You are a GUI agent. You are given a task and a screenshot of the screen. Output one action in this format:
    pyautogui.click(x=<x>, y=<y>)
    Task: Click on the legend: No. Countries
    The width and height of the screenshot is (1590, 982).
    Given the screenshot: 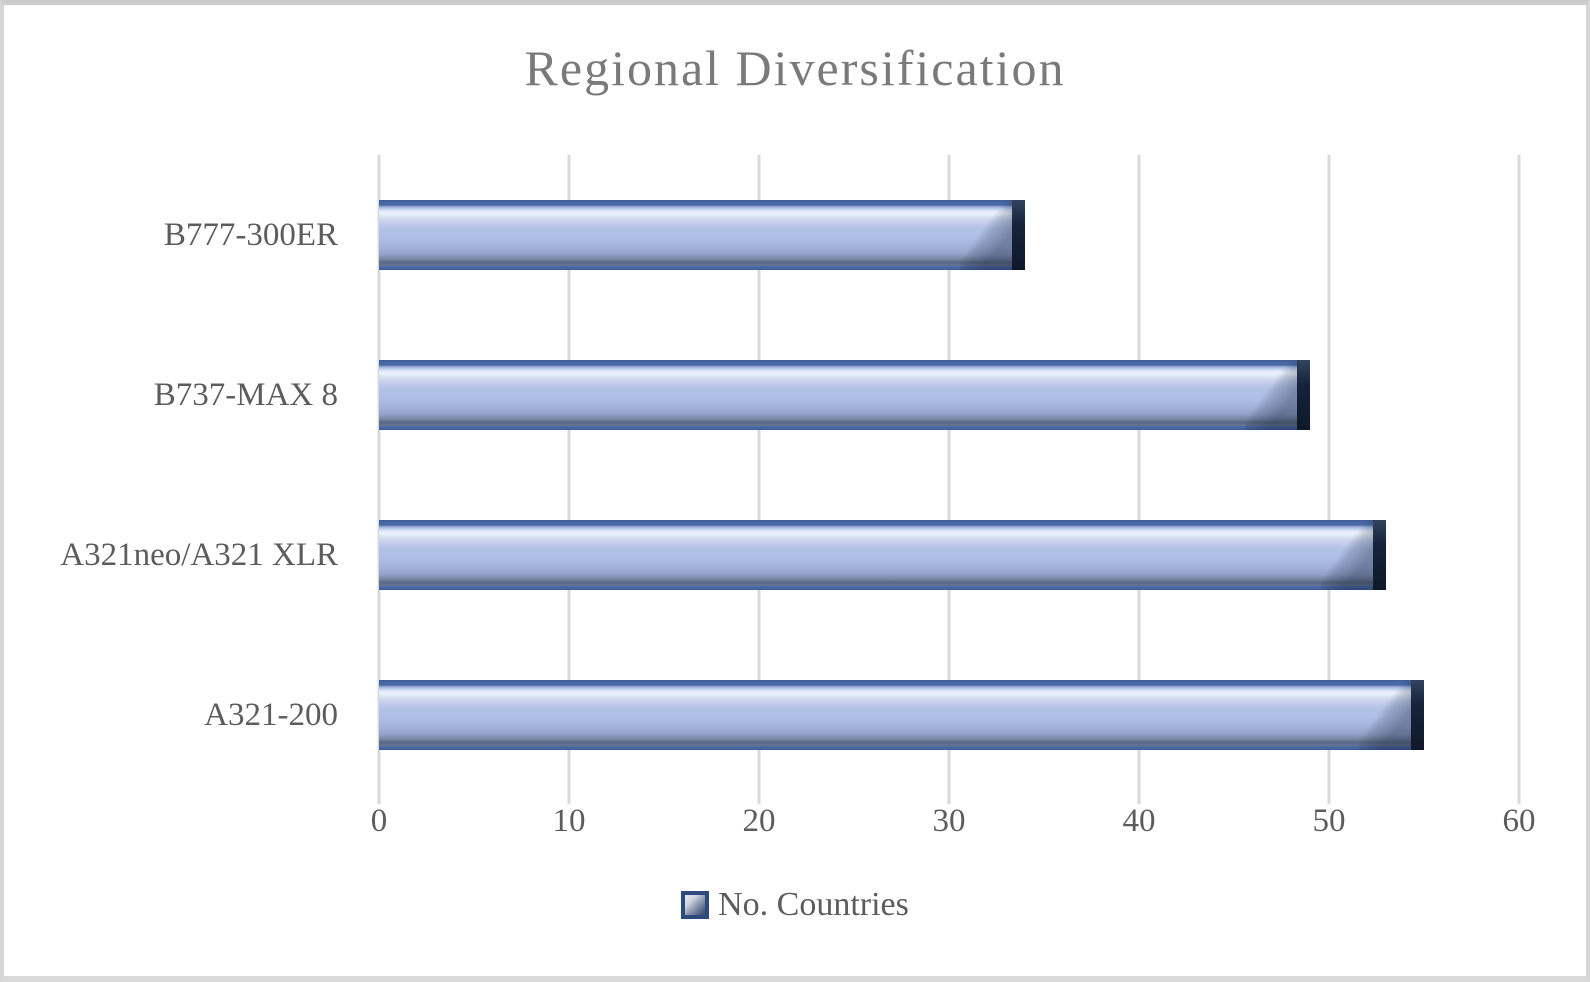 What is the action you would take?
    pyautogui.click(x=795, y=905)
    